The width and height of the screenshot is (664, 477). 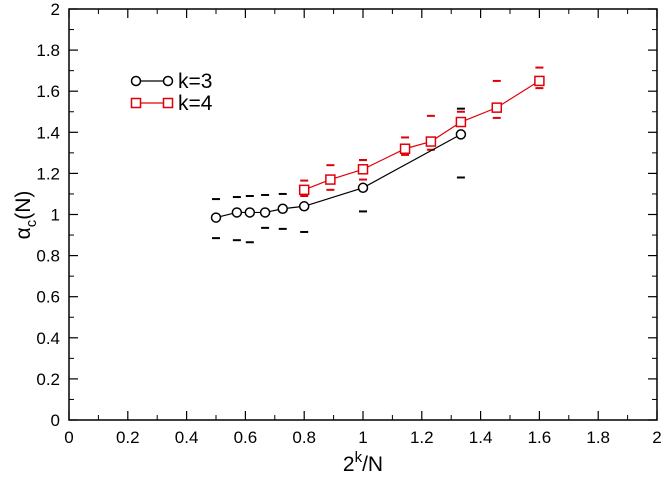 What do you see at coordinates (55, 9) in the screenshot?
I see `y-tick-label: 2` at bounding box center [55, 9].